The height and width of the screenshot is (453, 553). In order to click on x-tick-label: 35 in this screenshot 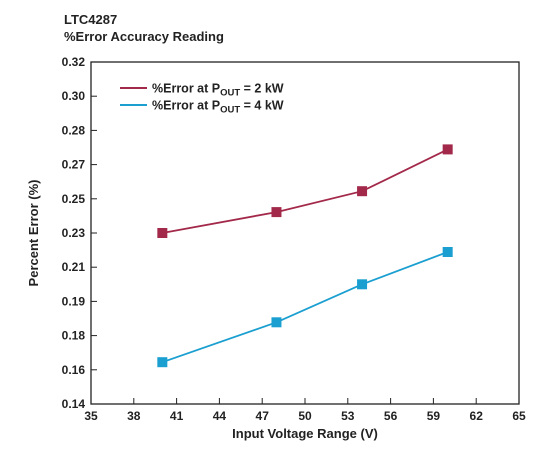, I will do `click(91, 416)`.